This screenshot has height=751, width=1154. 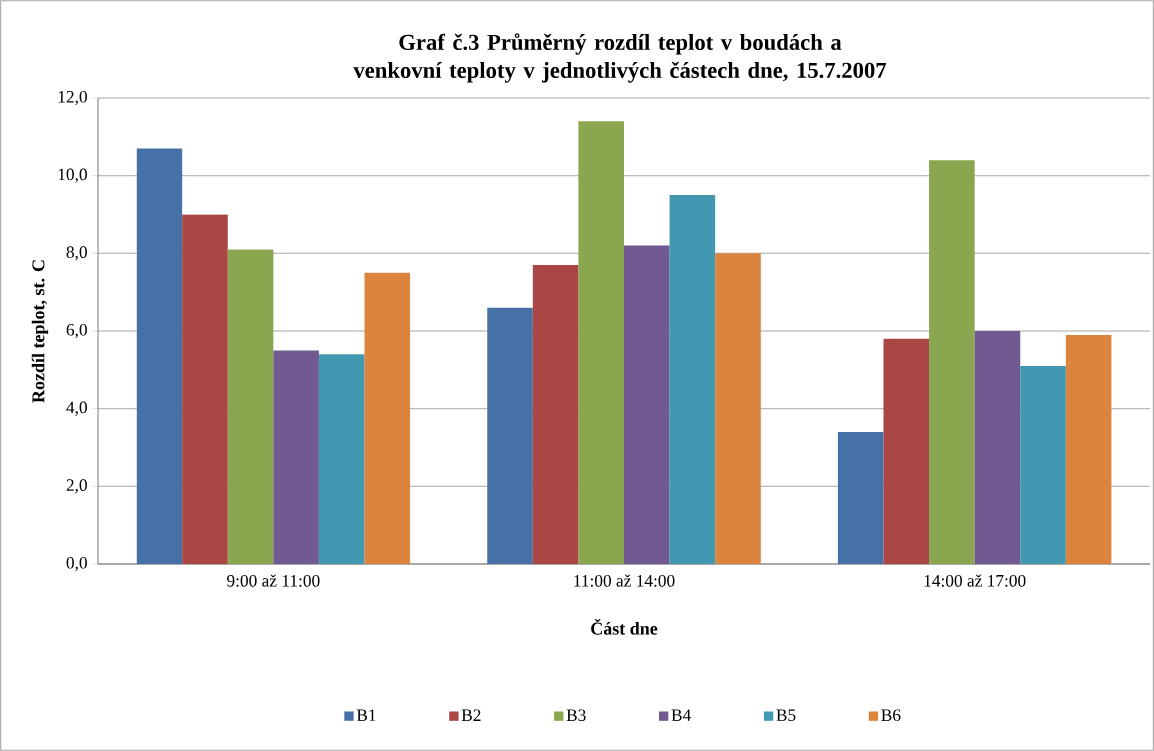 I want to click on legend-label: B1, so click(x=366, y=715).